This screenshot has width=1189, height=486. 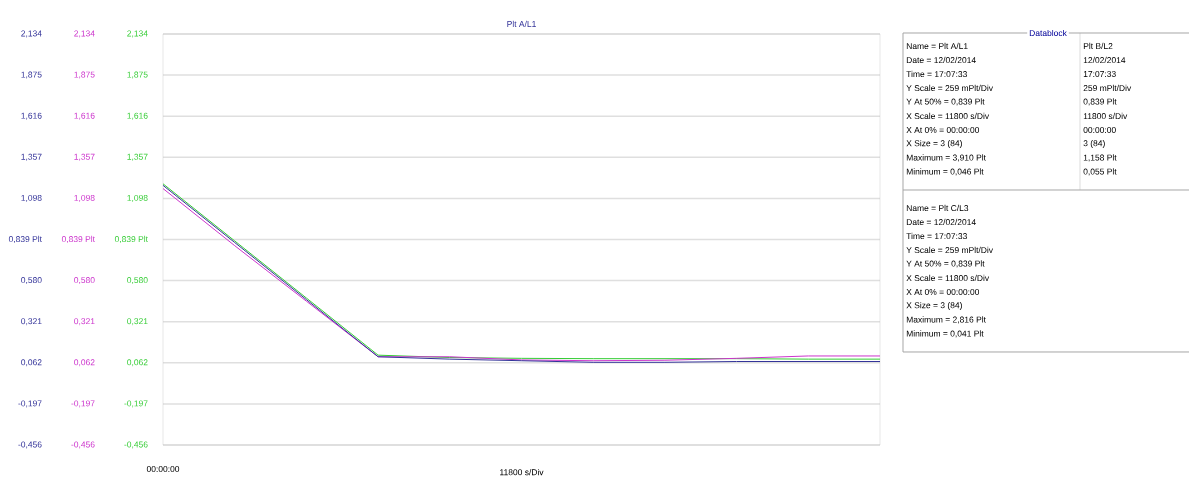 What do you see at coordinates (137, 116) in the screenshot?
I see `y-tick-label: 1,616` at bounding box center [137, 116].